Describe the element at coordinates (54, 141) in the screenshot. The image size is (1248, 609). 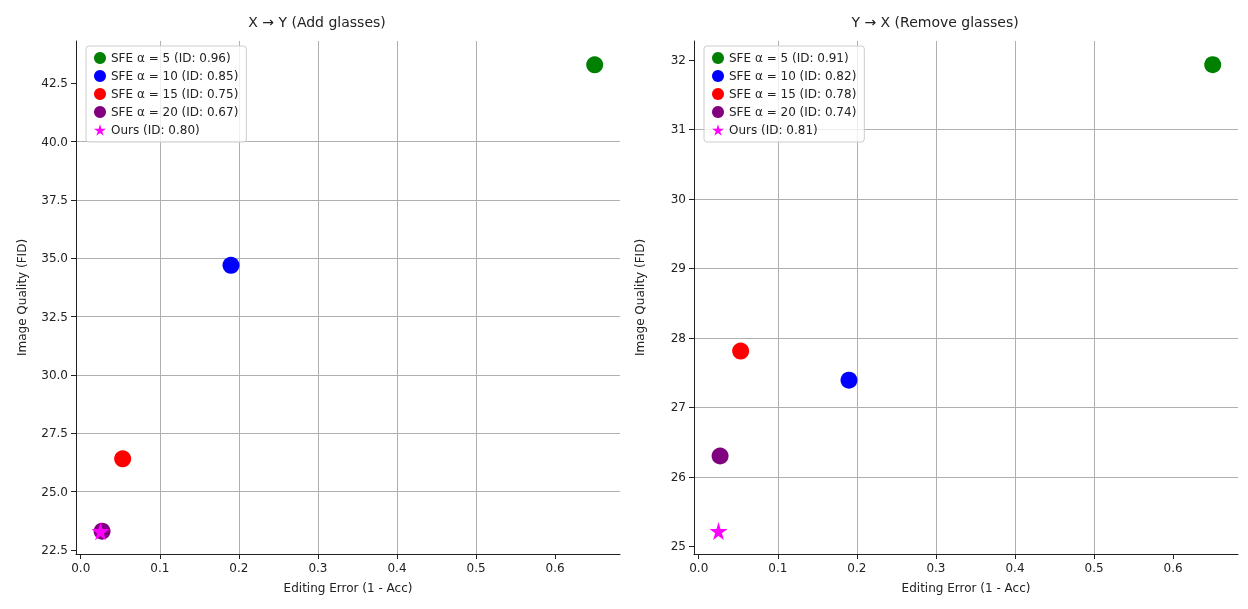
I see `y-tick-label: 40.0` at that location.